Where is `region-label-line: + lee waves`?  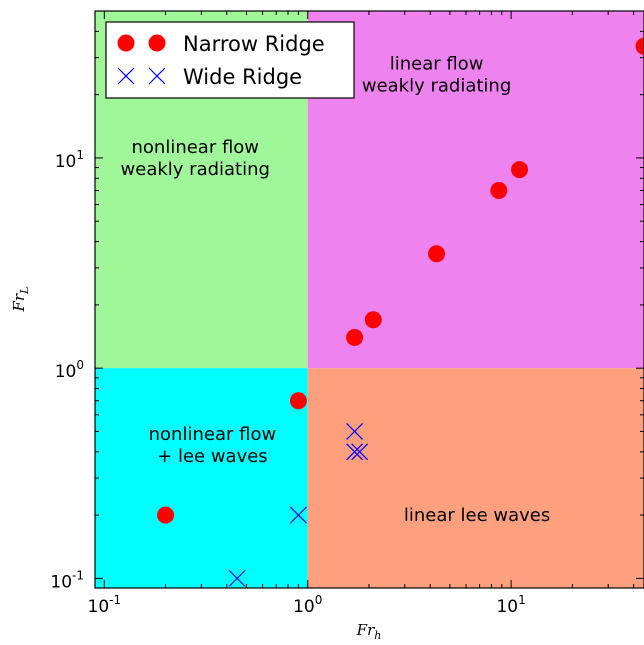
region-label-line: + lee waves is located at coordinates (212, 456).